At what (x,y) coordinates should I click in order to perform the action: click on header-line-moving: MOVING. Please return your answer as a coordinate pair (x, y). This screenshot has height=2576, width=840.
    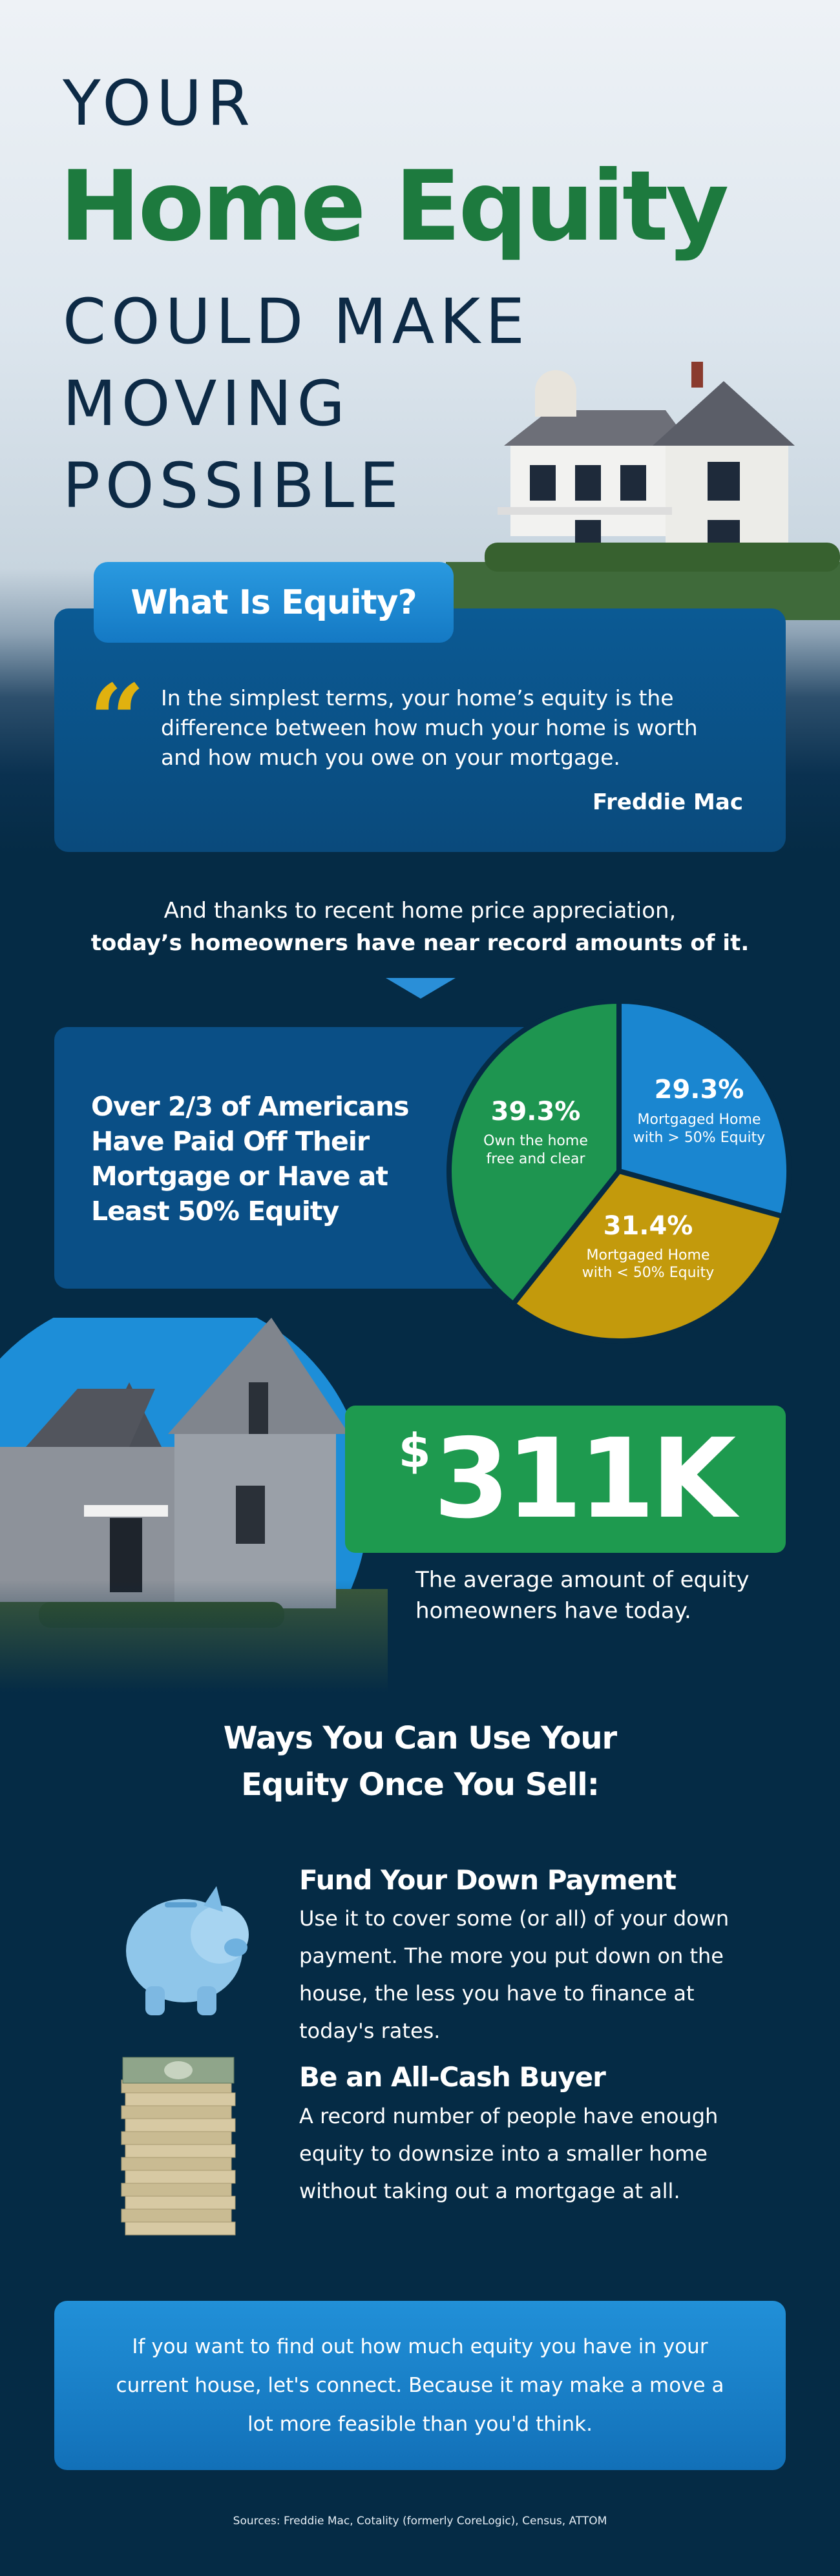
    Looking at the image, I should click on (207, 404).